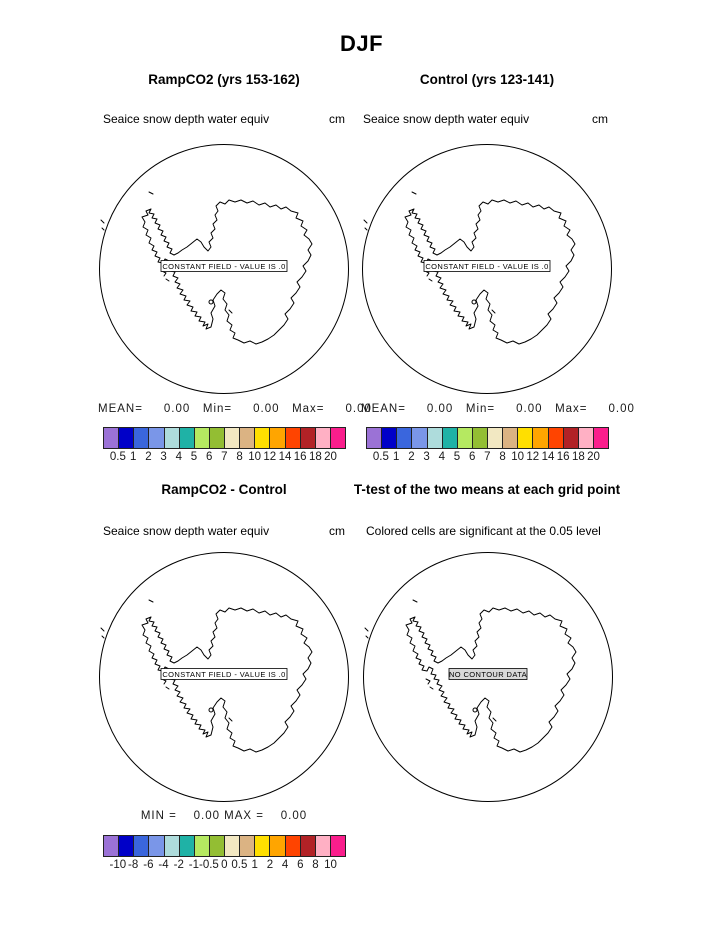 The height and width of the screenshot is (935, 723). I want to click on panel1-subrow: Seaice snow depth water equiv cm, so click(224, 119).